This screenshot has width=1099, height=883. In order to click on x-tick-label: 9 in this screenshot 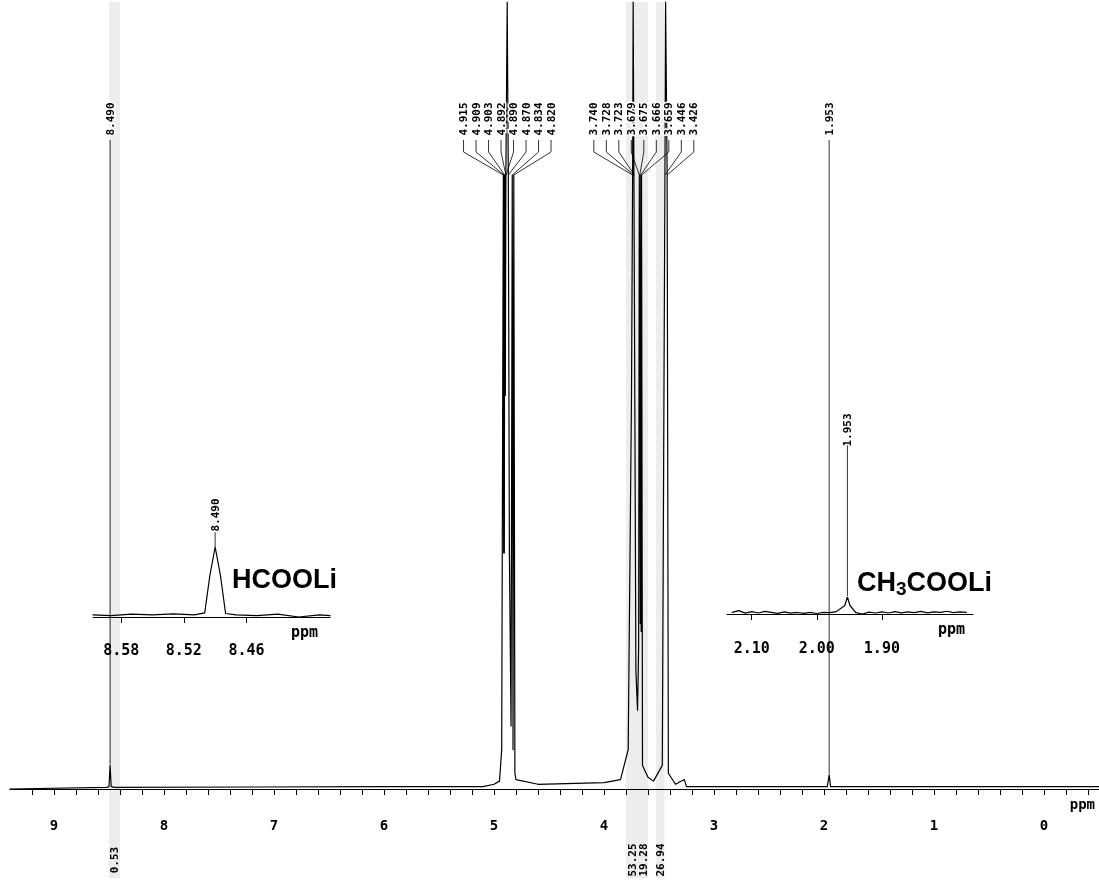, I will do `click(54, 825)`.